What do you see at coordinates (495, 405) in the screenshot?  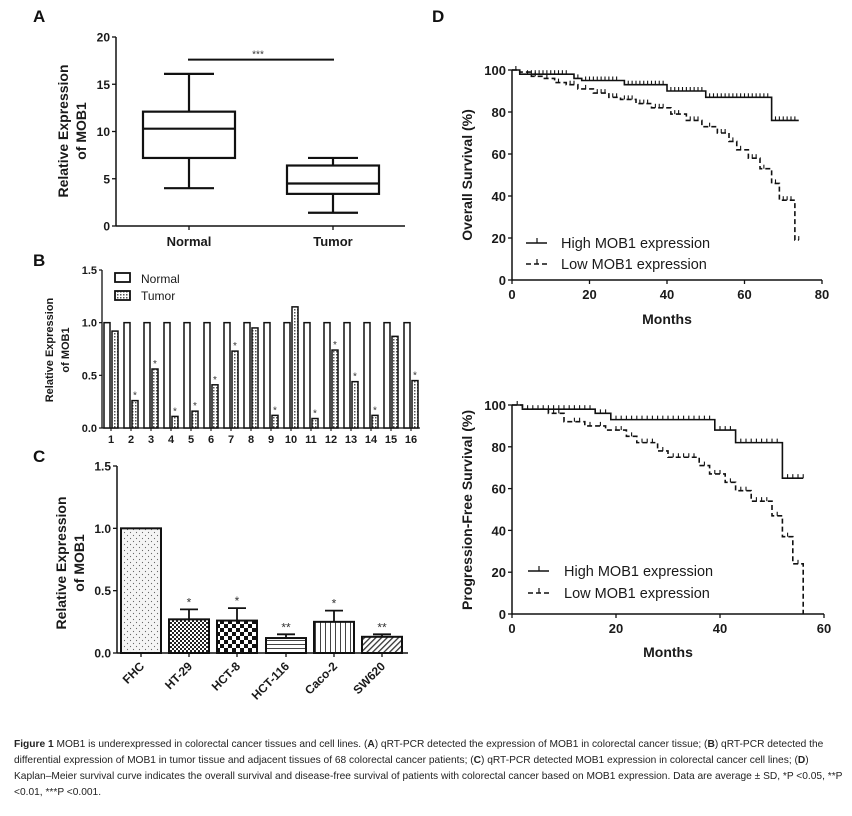 I see `y-tick-label: 100` at bounding box center [495, 405].